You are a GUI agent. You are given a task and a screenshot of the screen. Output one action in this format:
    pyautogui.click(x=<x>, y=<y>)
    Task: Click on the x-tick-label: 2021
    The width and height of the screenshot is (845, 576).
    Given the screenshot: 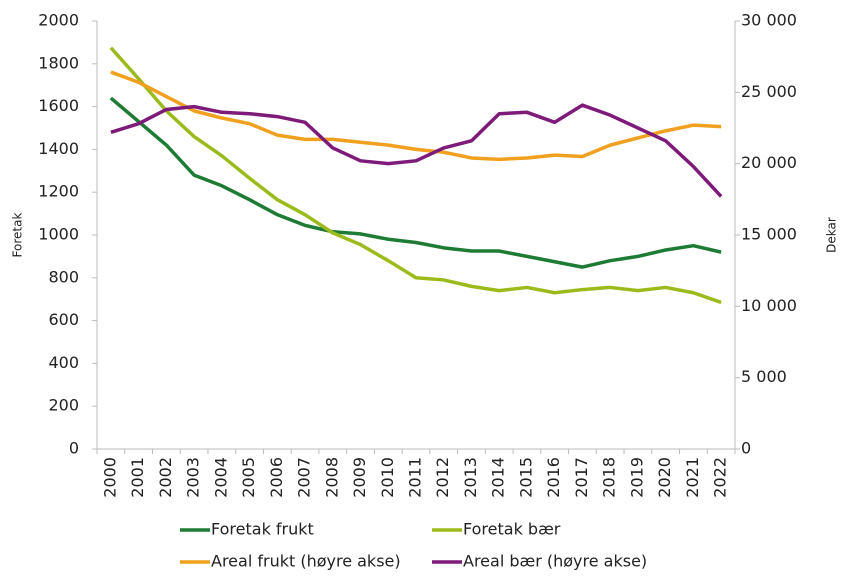 What is the action you would take?
    pyautogui.click(x=692, y=477)
    